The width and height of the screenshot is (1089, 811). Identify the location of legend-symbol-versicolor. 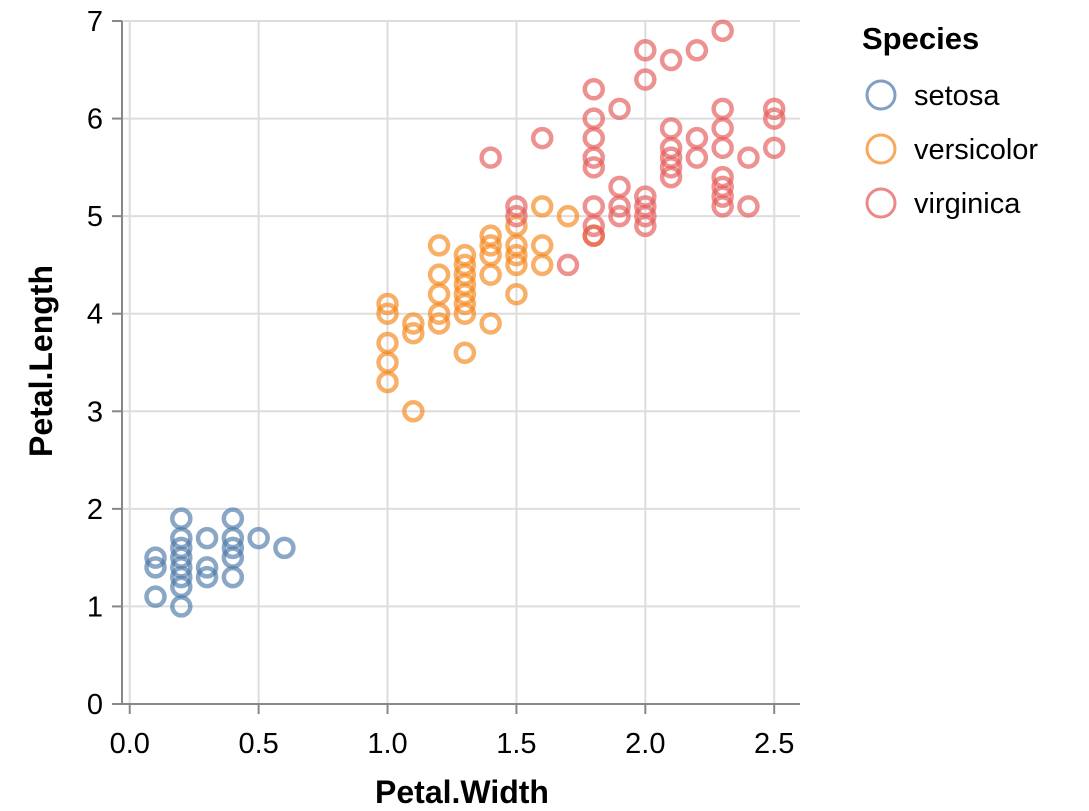
(881, 149).